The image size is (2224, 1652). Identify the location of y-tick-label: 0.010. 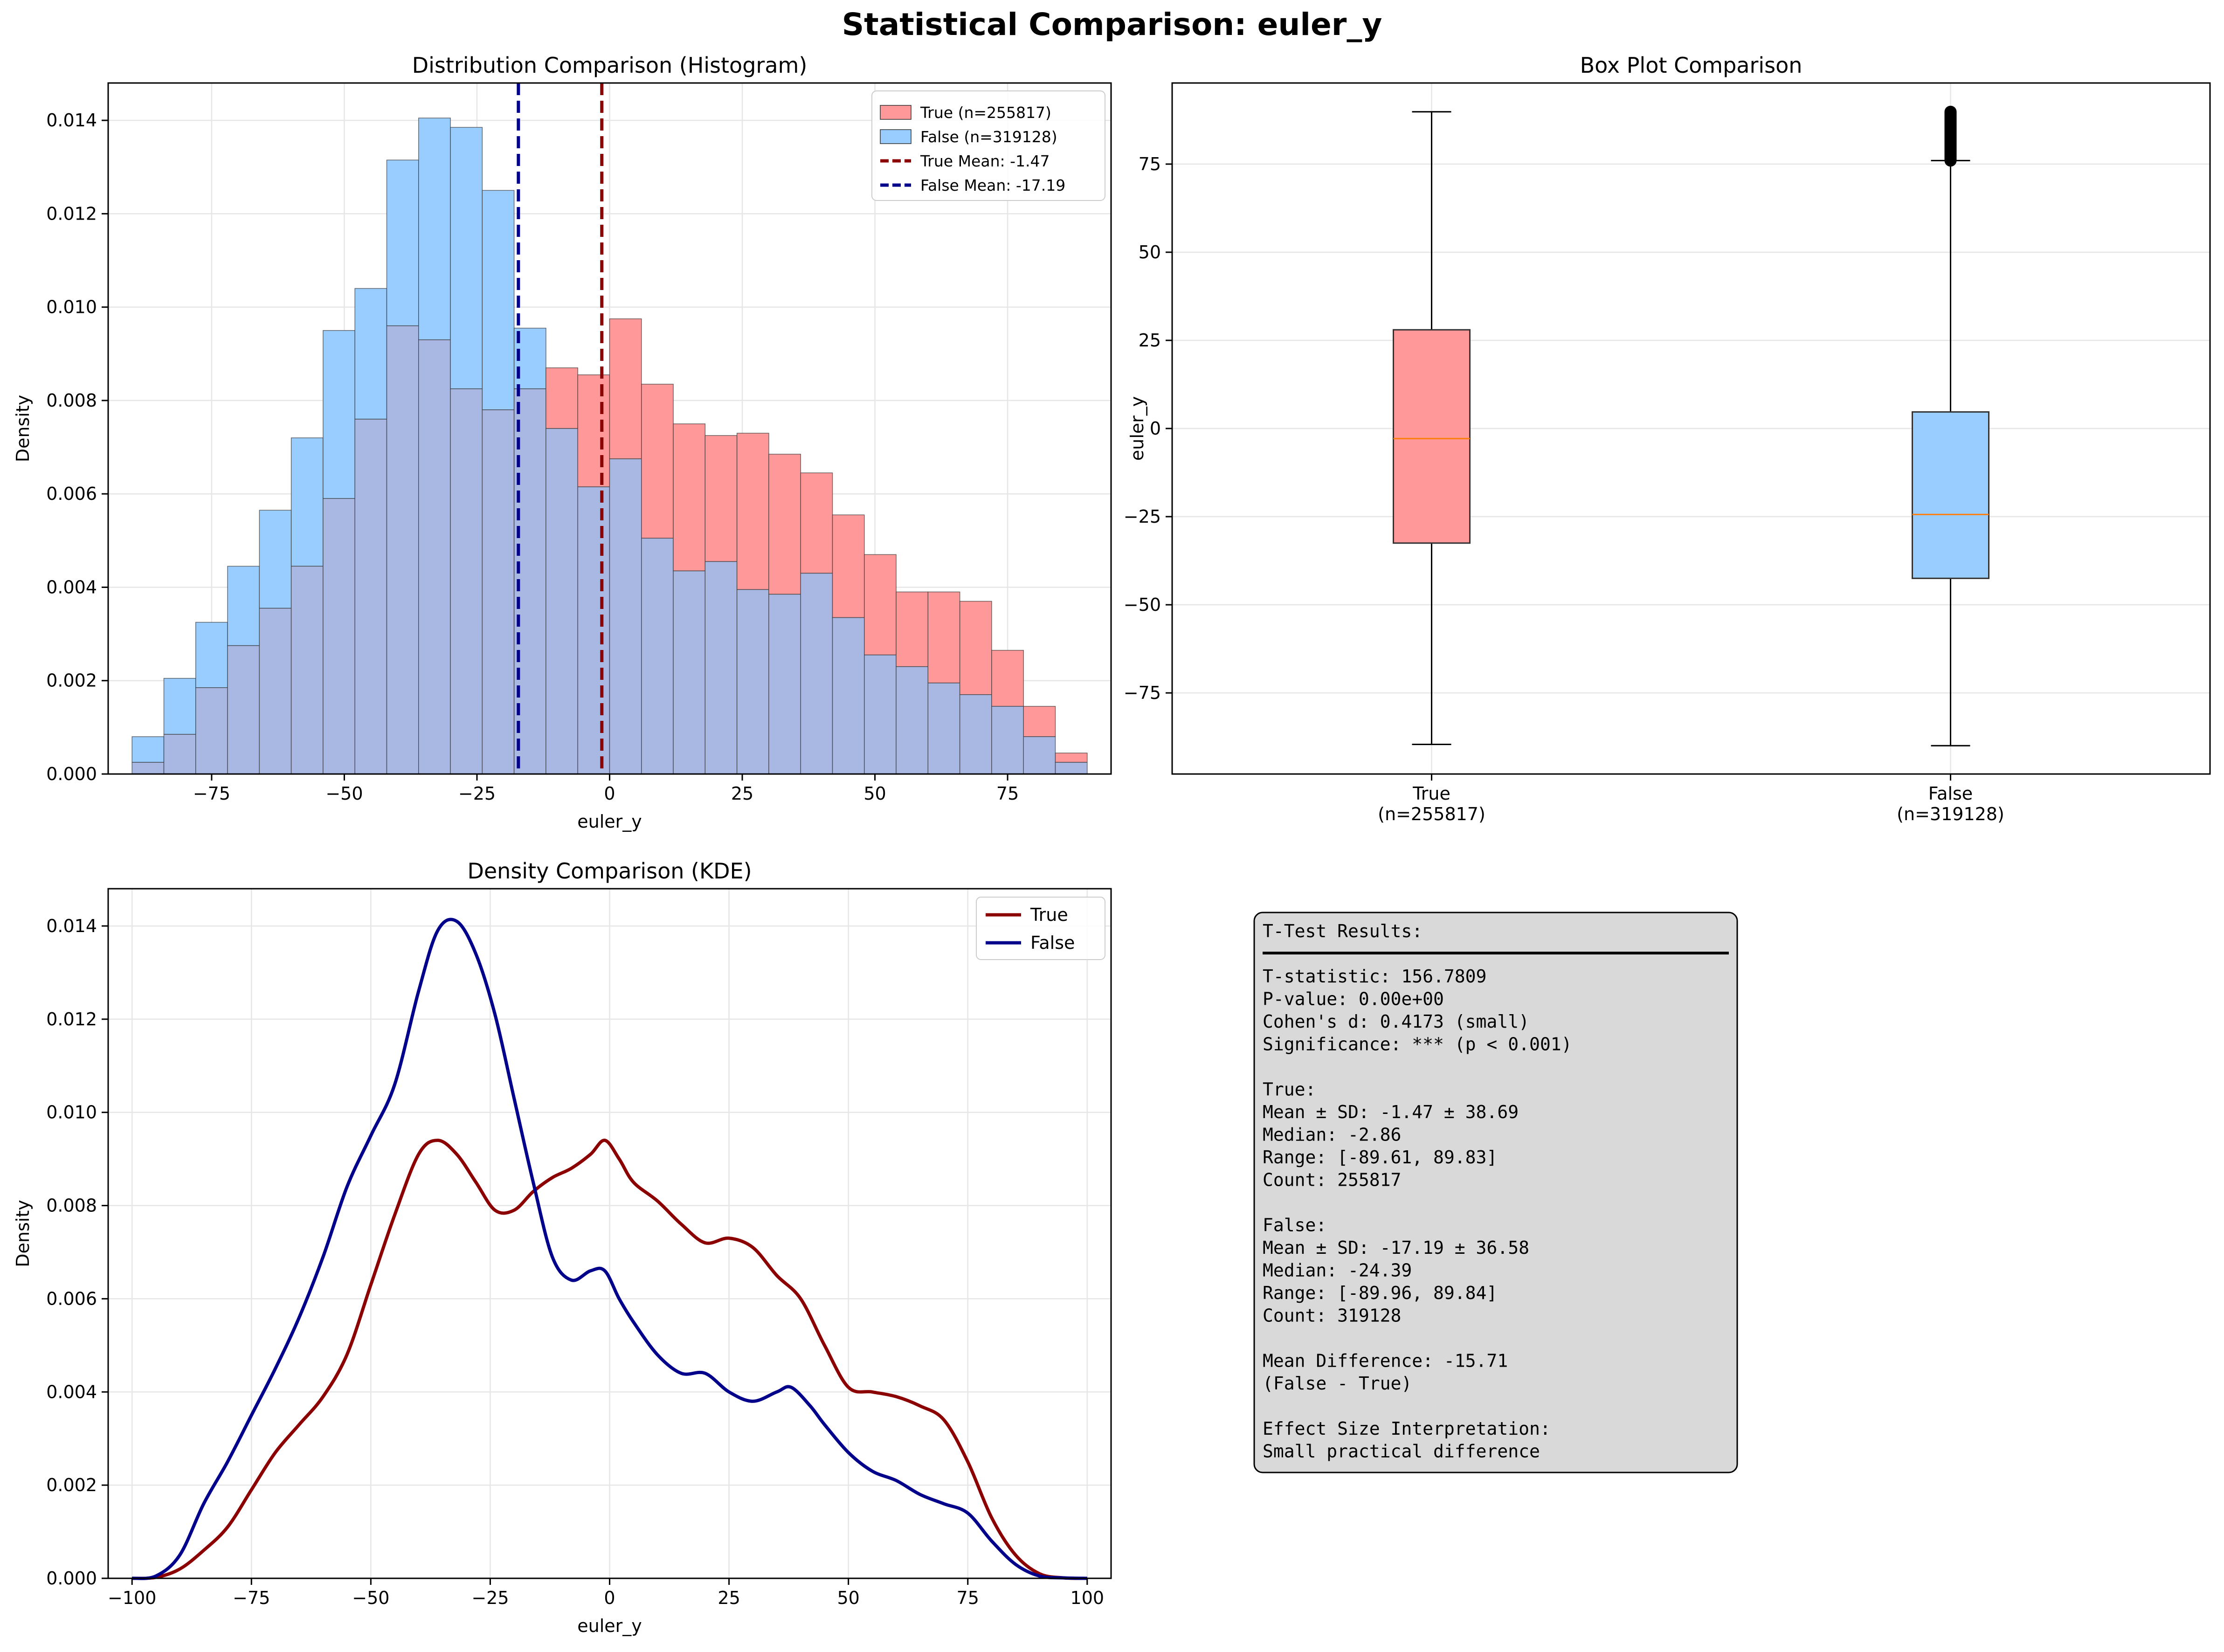
(71, 307).